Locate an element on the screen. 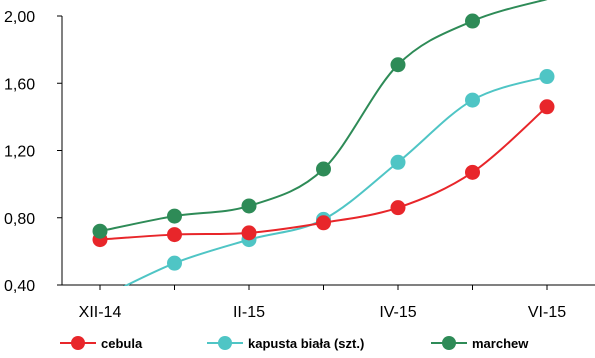 Image resolution: width=595 pixels, height=358 pixels. legend-label: kapusta biała (szt.) is located at coordinates (306, 343).